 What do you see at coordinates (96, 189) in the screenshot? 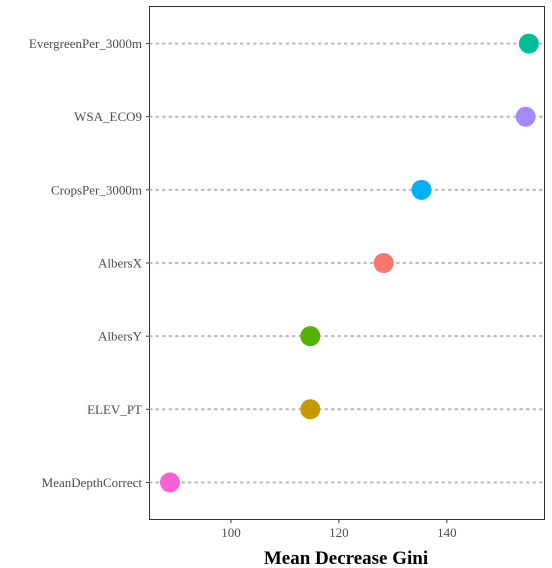
I see `y-tick-label: CropsPer_3000m` at bounding box center [96, 189].